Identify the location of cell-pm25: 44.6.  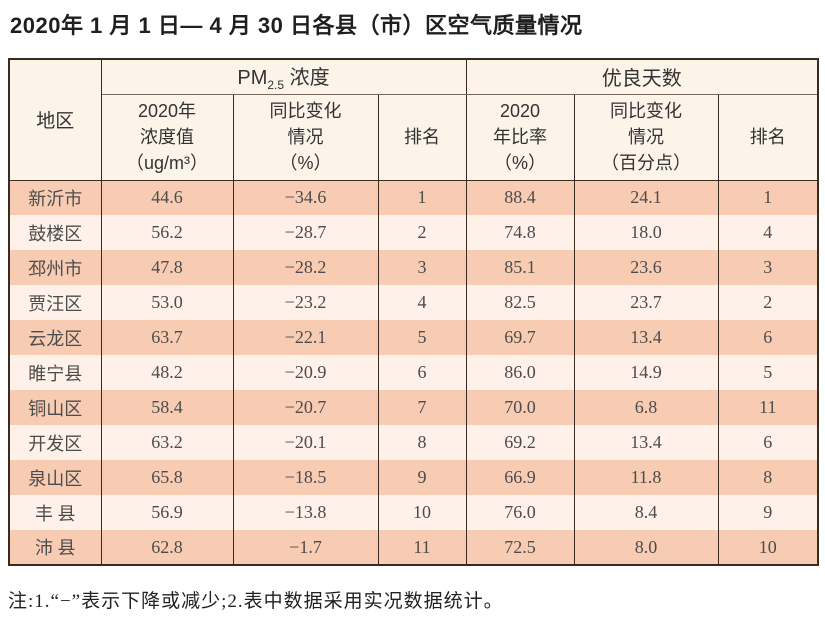
(167, 197).